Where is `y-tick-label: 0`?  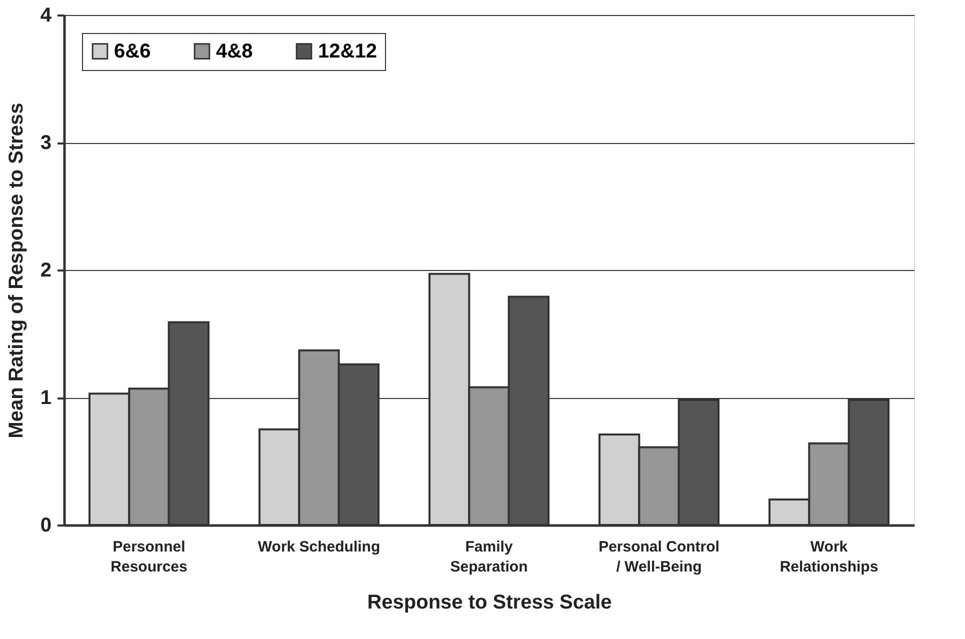 y-tick-label: 0 is located at coordinates (46, 525).